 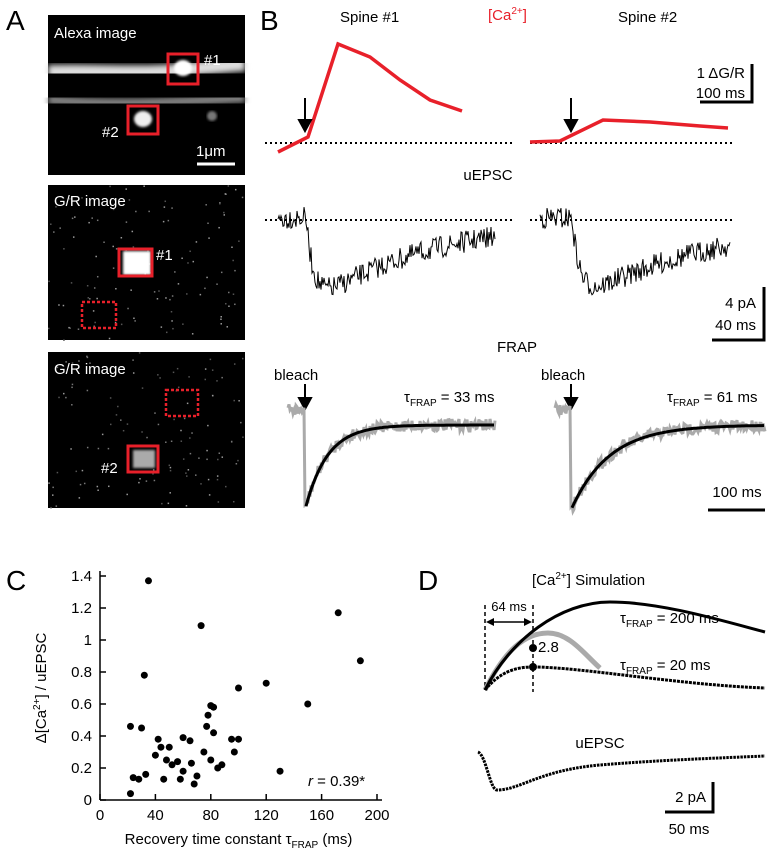 What do you see at coordinates (525, 15) in the screenshot?
I see `text-part: ]` at bounding box center [525, 15].